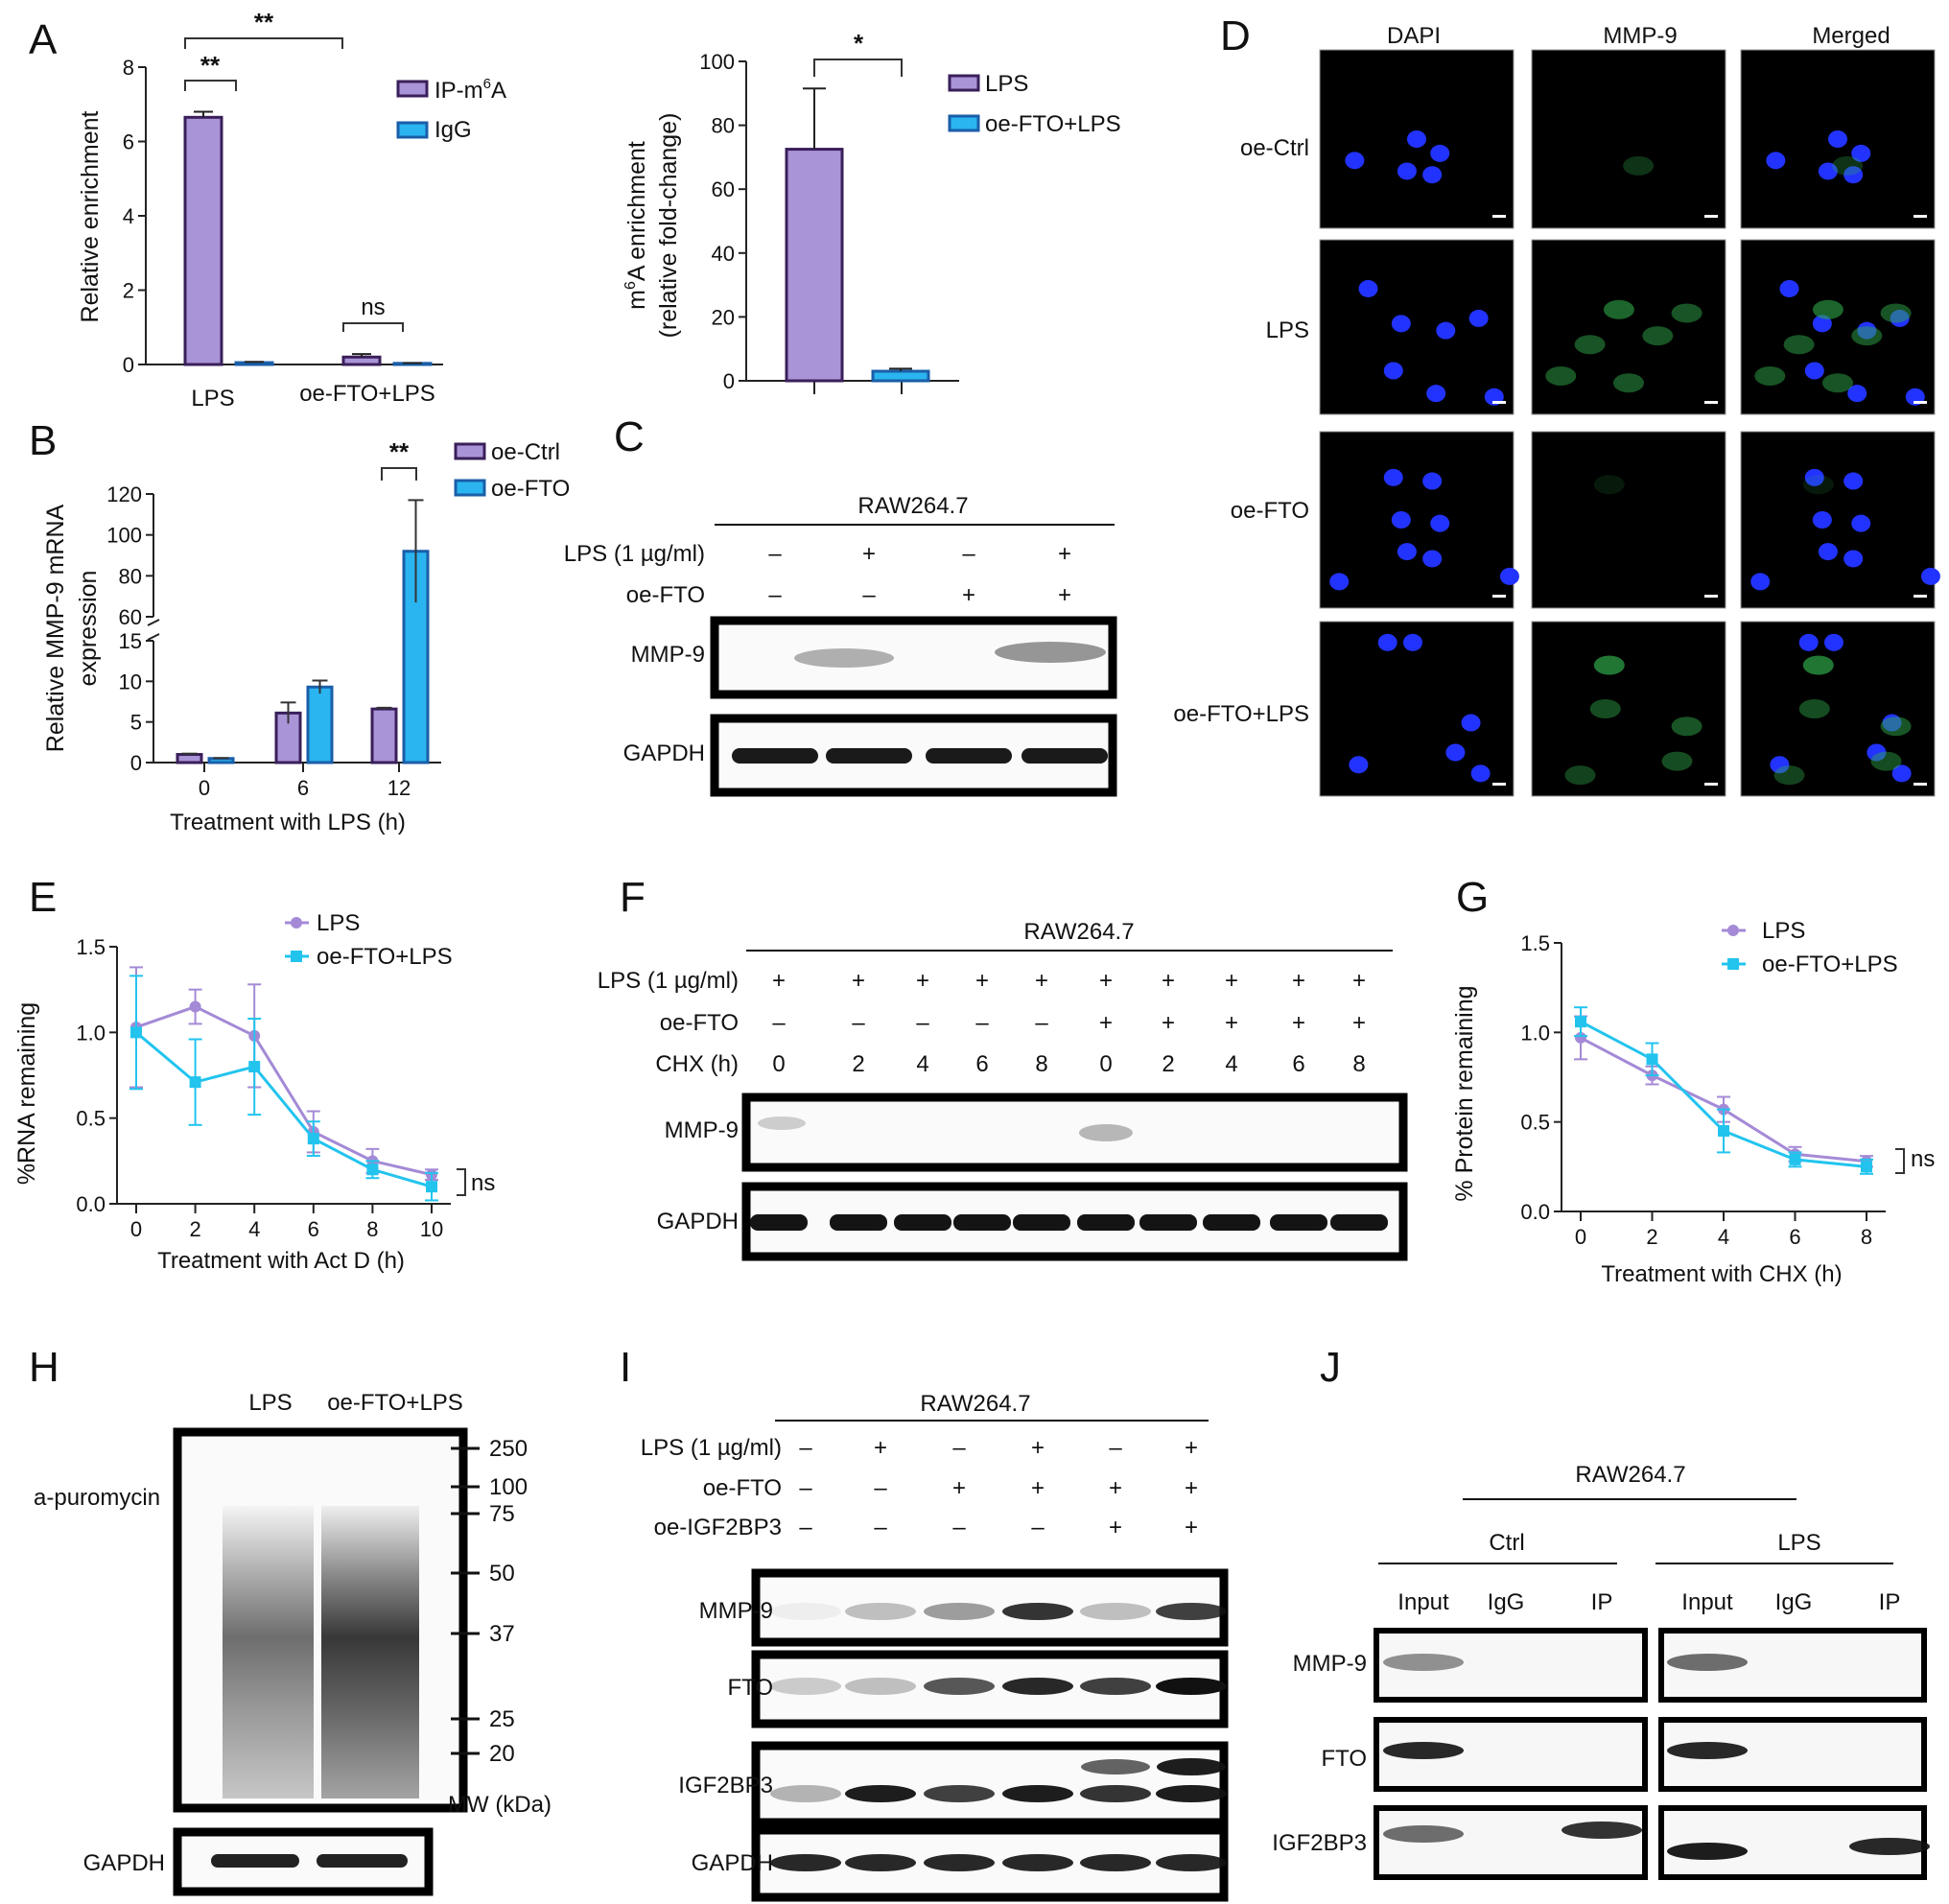 The height and width of the screenshot is (1904, 1949). I want to click on d-scalebar-r2-c0, so click(1499, 597).